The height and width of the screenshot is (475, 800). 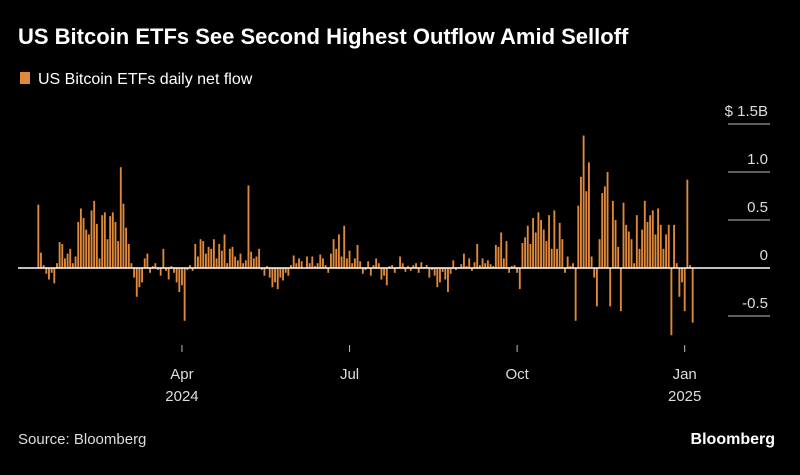 I want to click on y-tick-label: -0.5, so click(x=755, y=303).